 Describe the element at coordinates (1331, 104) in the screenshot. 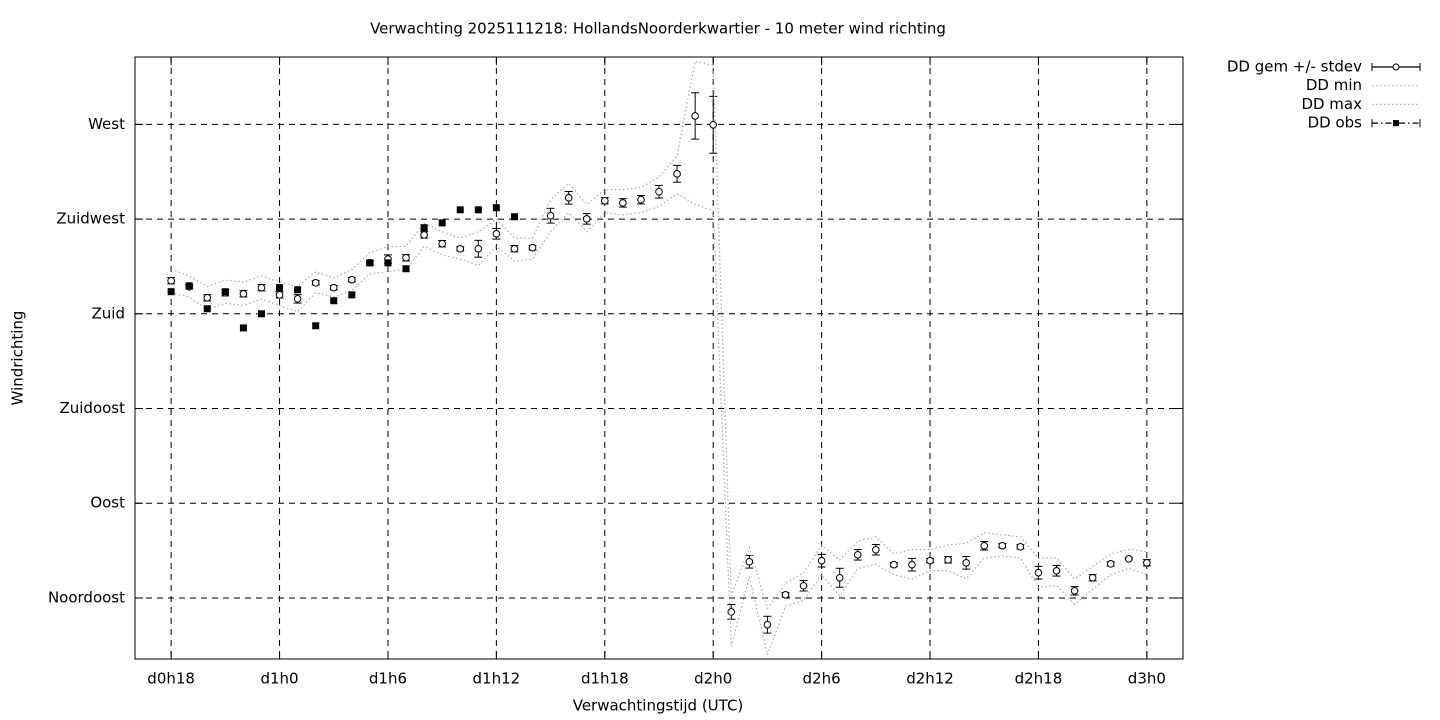

I see `legend-label: DD max` at that location.